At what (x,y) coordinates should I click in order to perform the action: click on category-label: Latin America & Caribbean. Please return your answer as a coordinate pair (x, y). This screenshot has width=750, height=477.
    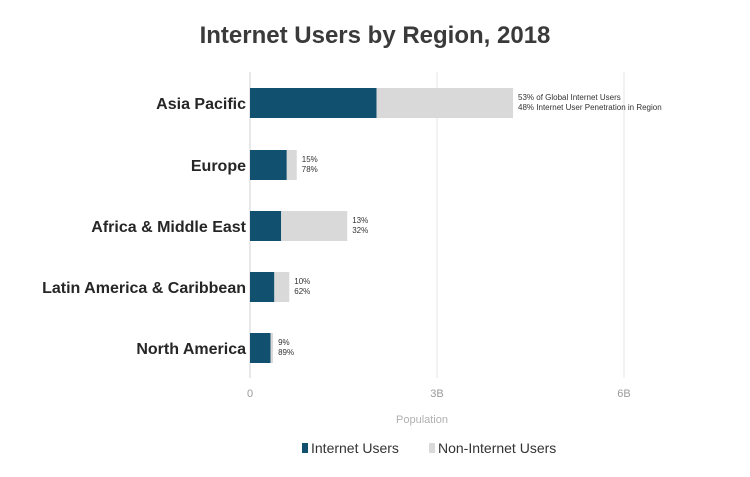
    Looking at the image, I should click on (144, 288).